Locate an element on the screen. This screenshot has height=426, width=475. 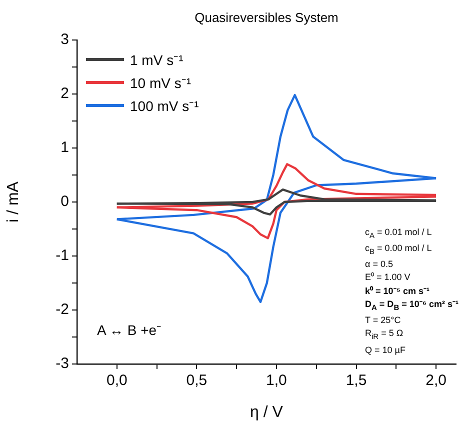
annotation: Q = 10 µF is located at coordinates (385, 350).